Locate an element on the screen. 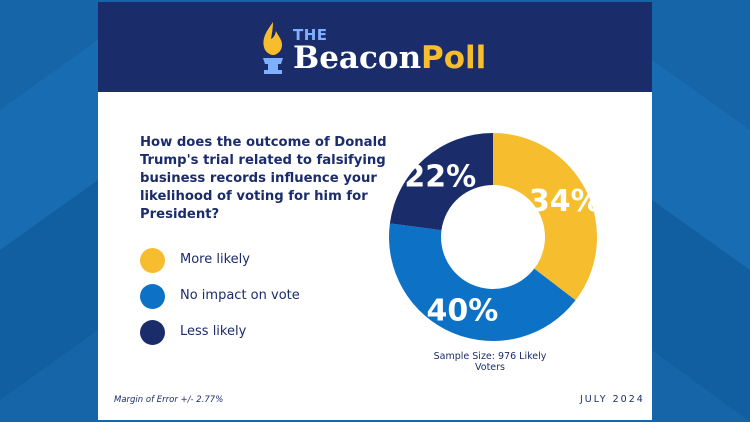 The height and width of the screenshot is (422, 750). legend-swatch-less-likely is located at coordinates (152, 332).